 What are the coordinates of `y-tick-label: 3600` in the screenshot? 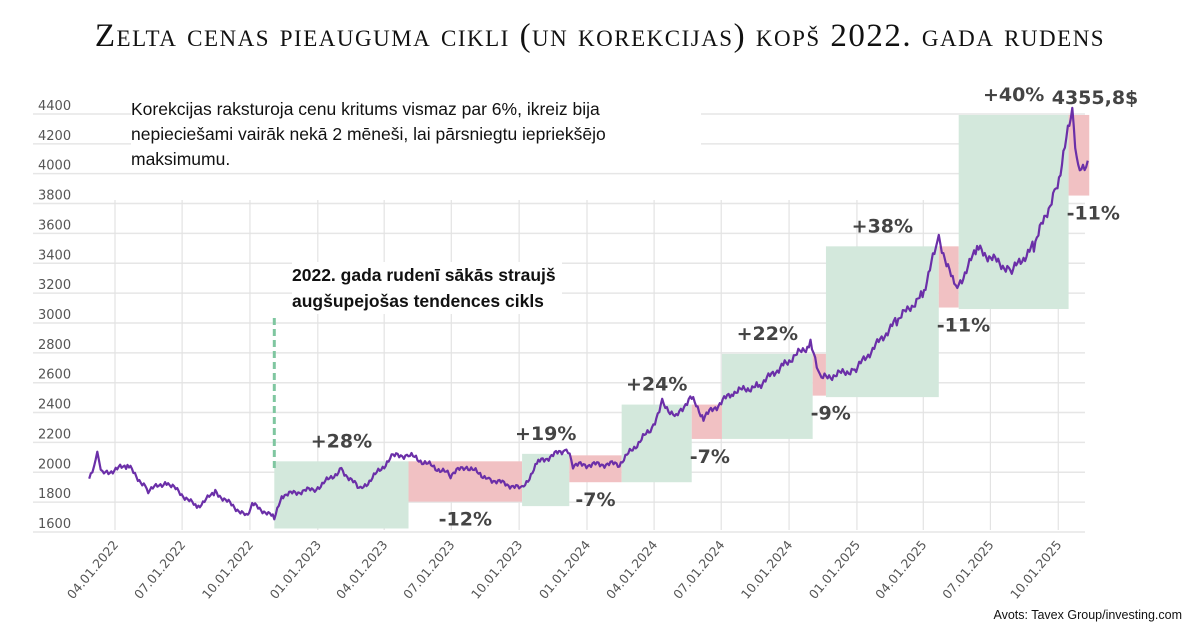 It's located at (54, 225).